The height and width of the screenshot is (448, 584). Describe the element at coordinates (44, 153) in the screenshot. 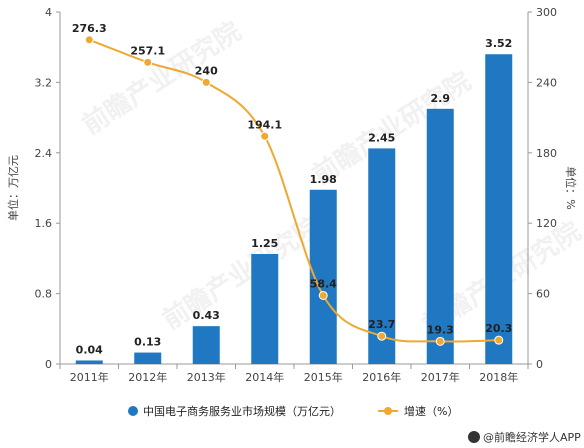

I see `y-tick-label: 2.4` at that location.